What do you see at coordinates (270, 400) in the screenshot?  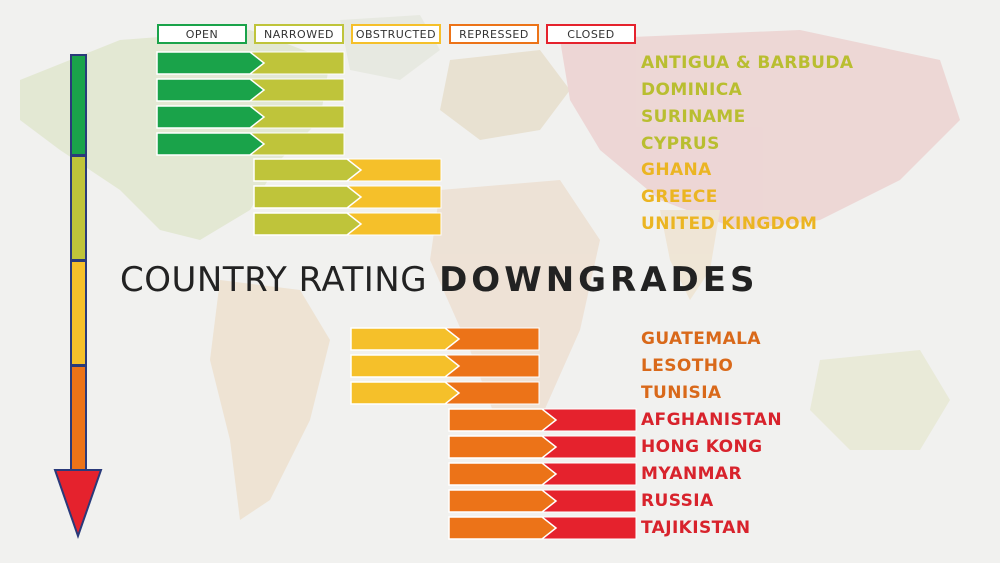 I see `south-america-shape` at bounding box center [270, 400].